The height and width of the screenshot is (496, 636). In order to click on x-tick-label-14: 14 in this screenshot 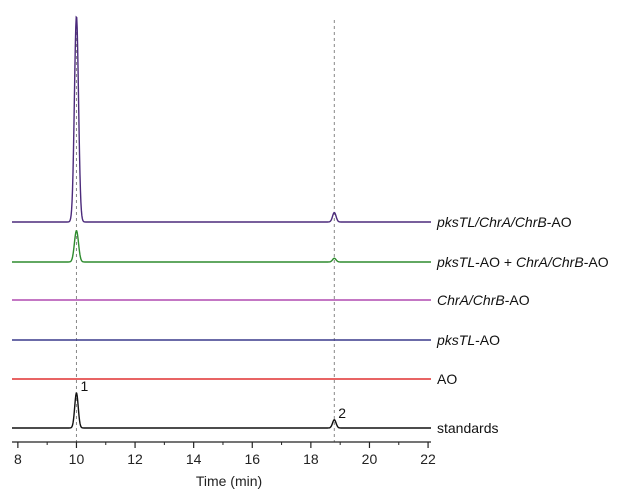, I will do `click(194, 459)`.